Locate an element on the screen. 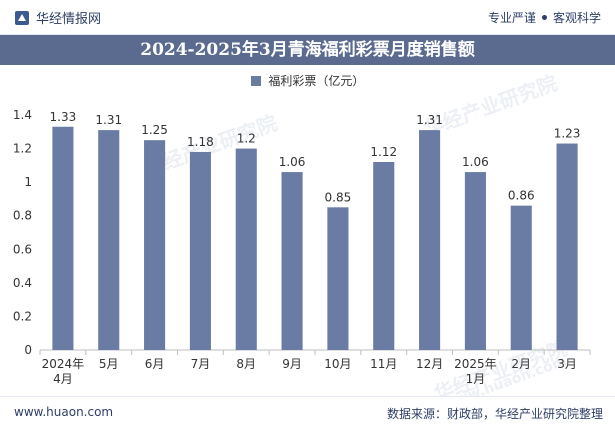  x-tick-label-line: 10月 is located at coordinates (337, 364).